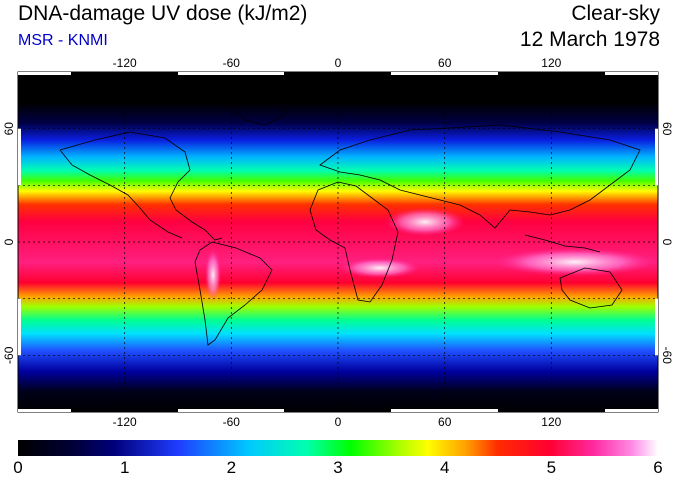 Image resolution: width=678 pixels, height=480 pixels. Describe the element at coordinates (667, 129) in the screenshot. I see `lat-tick-right: 60` at that location.